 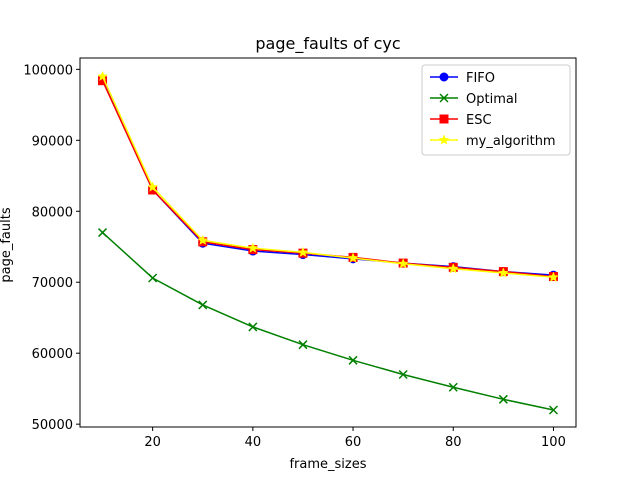 What do you see at coordinates (253, 442) in the screenshot?
I see `x-tick-label: 40` at bounding box center [253, 442].